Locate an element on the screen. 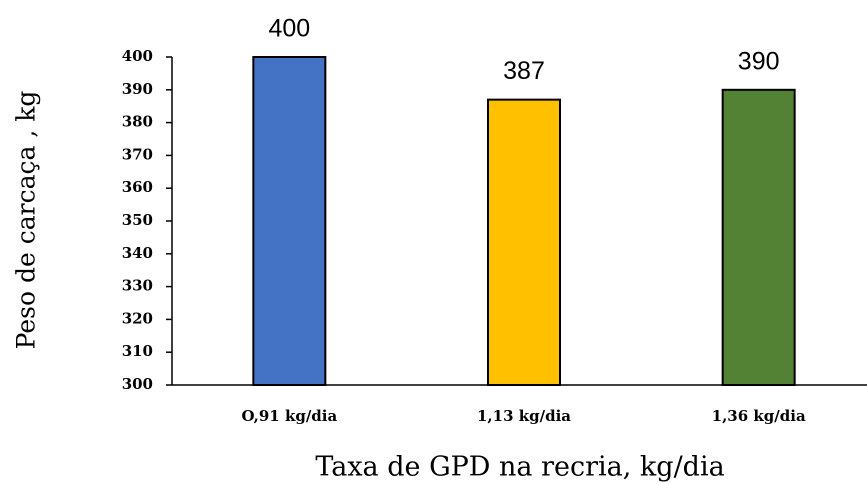 The height and width of the screenshot is (484, 867). y-axis-title: Peso de carcaça , kg is located at coordinates (26, 220).